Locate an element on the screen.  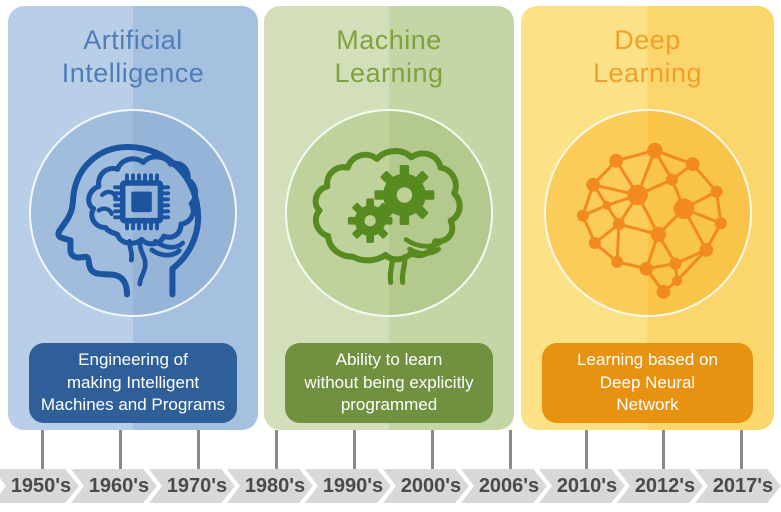
icon-circle-ml is located at coordinates (389, 213).